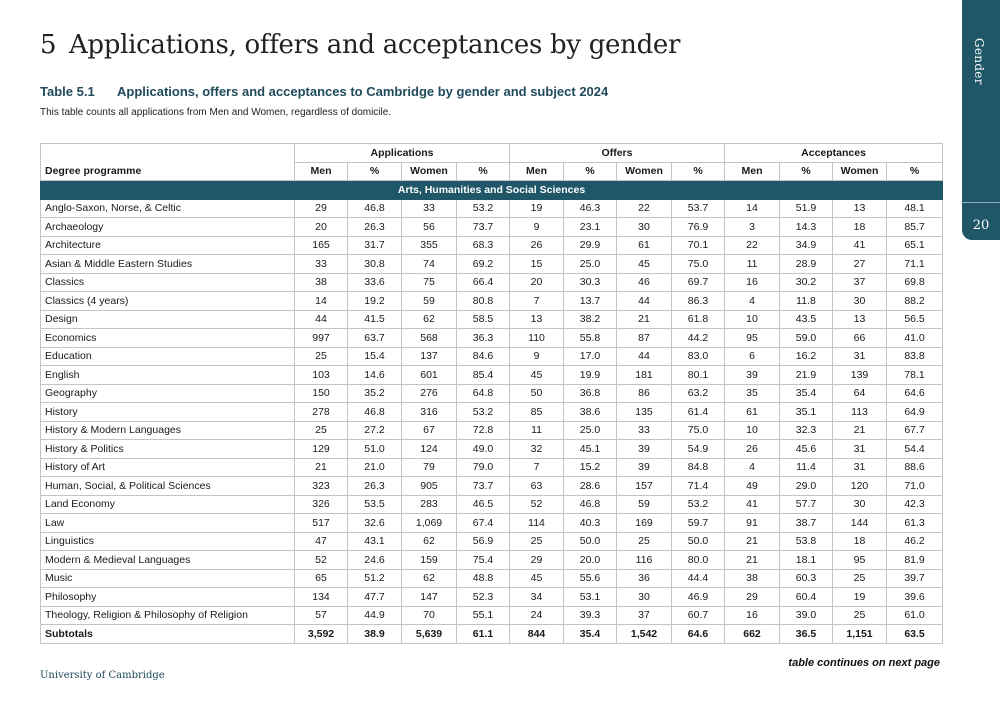 The image size is (1000, 707). Describe the element at coordinates (981, 120) in the screenshot. I see `chapter-side-tab` at that location.